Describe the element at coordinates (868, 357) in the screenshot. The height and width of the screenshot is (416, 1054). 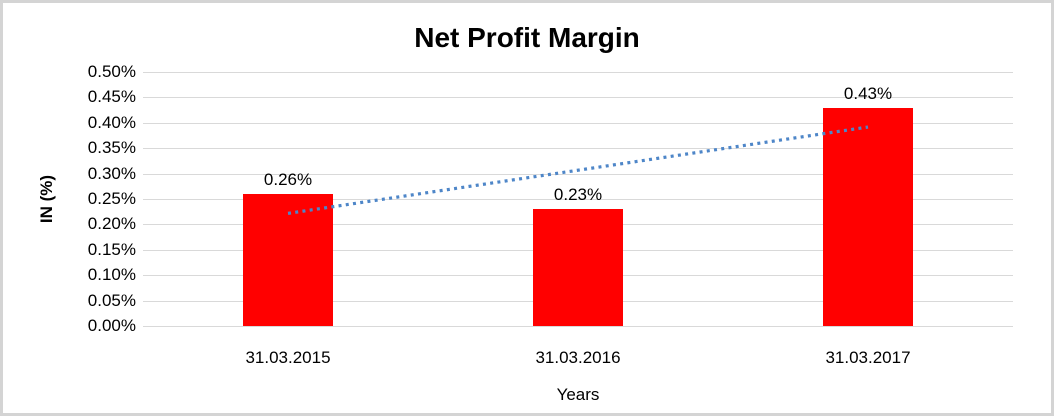
I see `x-tick-label: 31.03.2017` at that location.